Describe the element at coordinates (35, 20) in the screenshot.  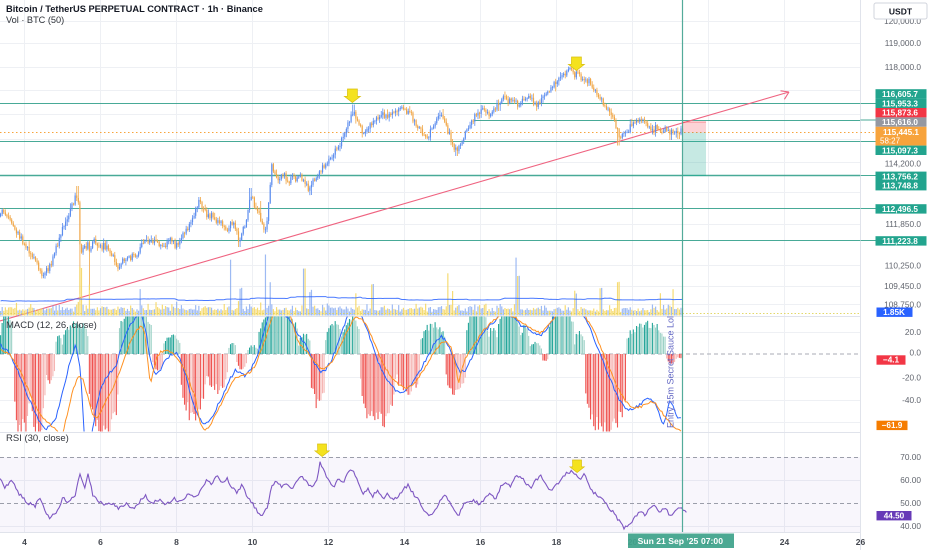
I see `svg-text: Vol · BTC (50)` at that location.